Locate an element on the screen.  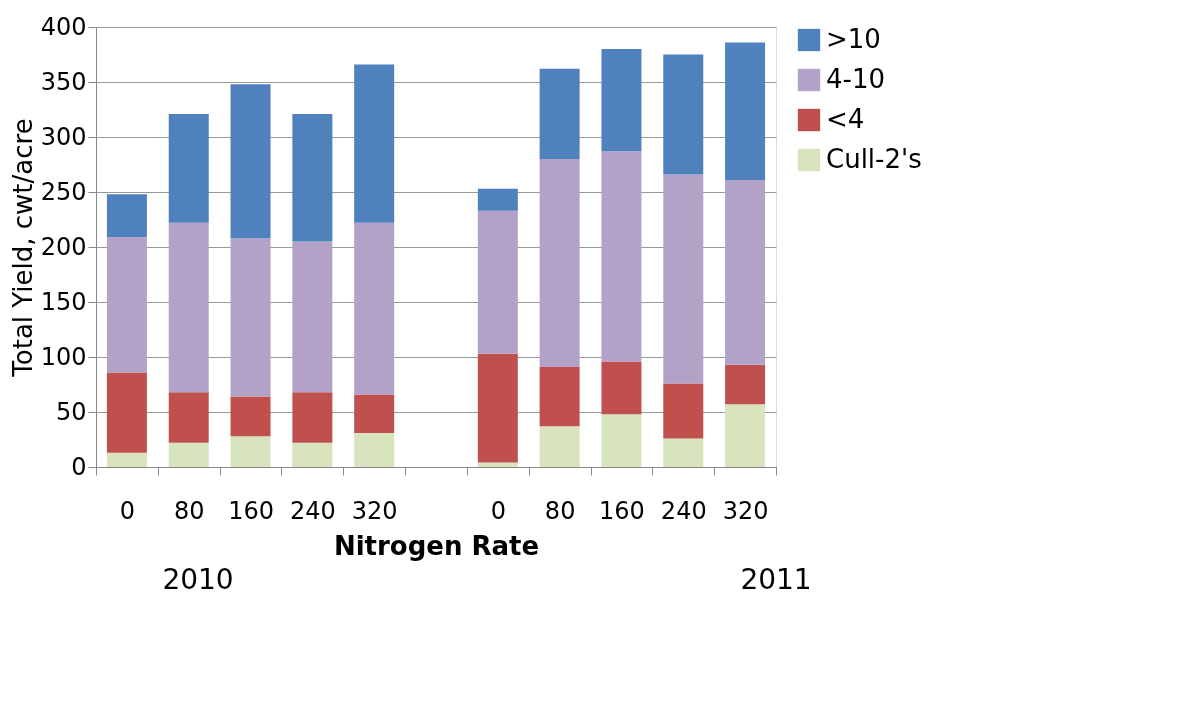
y-tick-label: 250 is located at coordinates (63, 191).